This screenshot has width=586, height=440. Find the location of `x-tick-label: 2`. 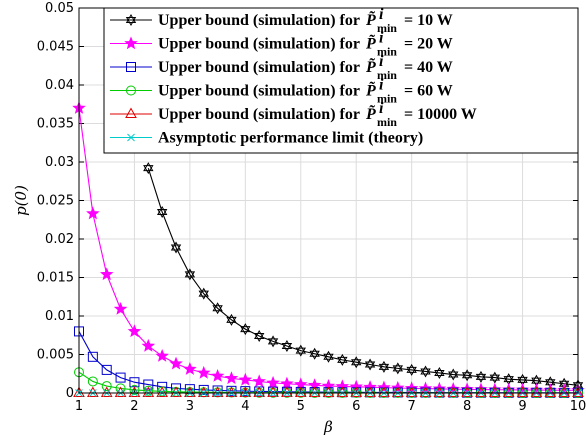

x-tick-label: 2 is located at coordinates (134, 406).